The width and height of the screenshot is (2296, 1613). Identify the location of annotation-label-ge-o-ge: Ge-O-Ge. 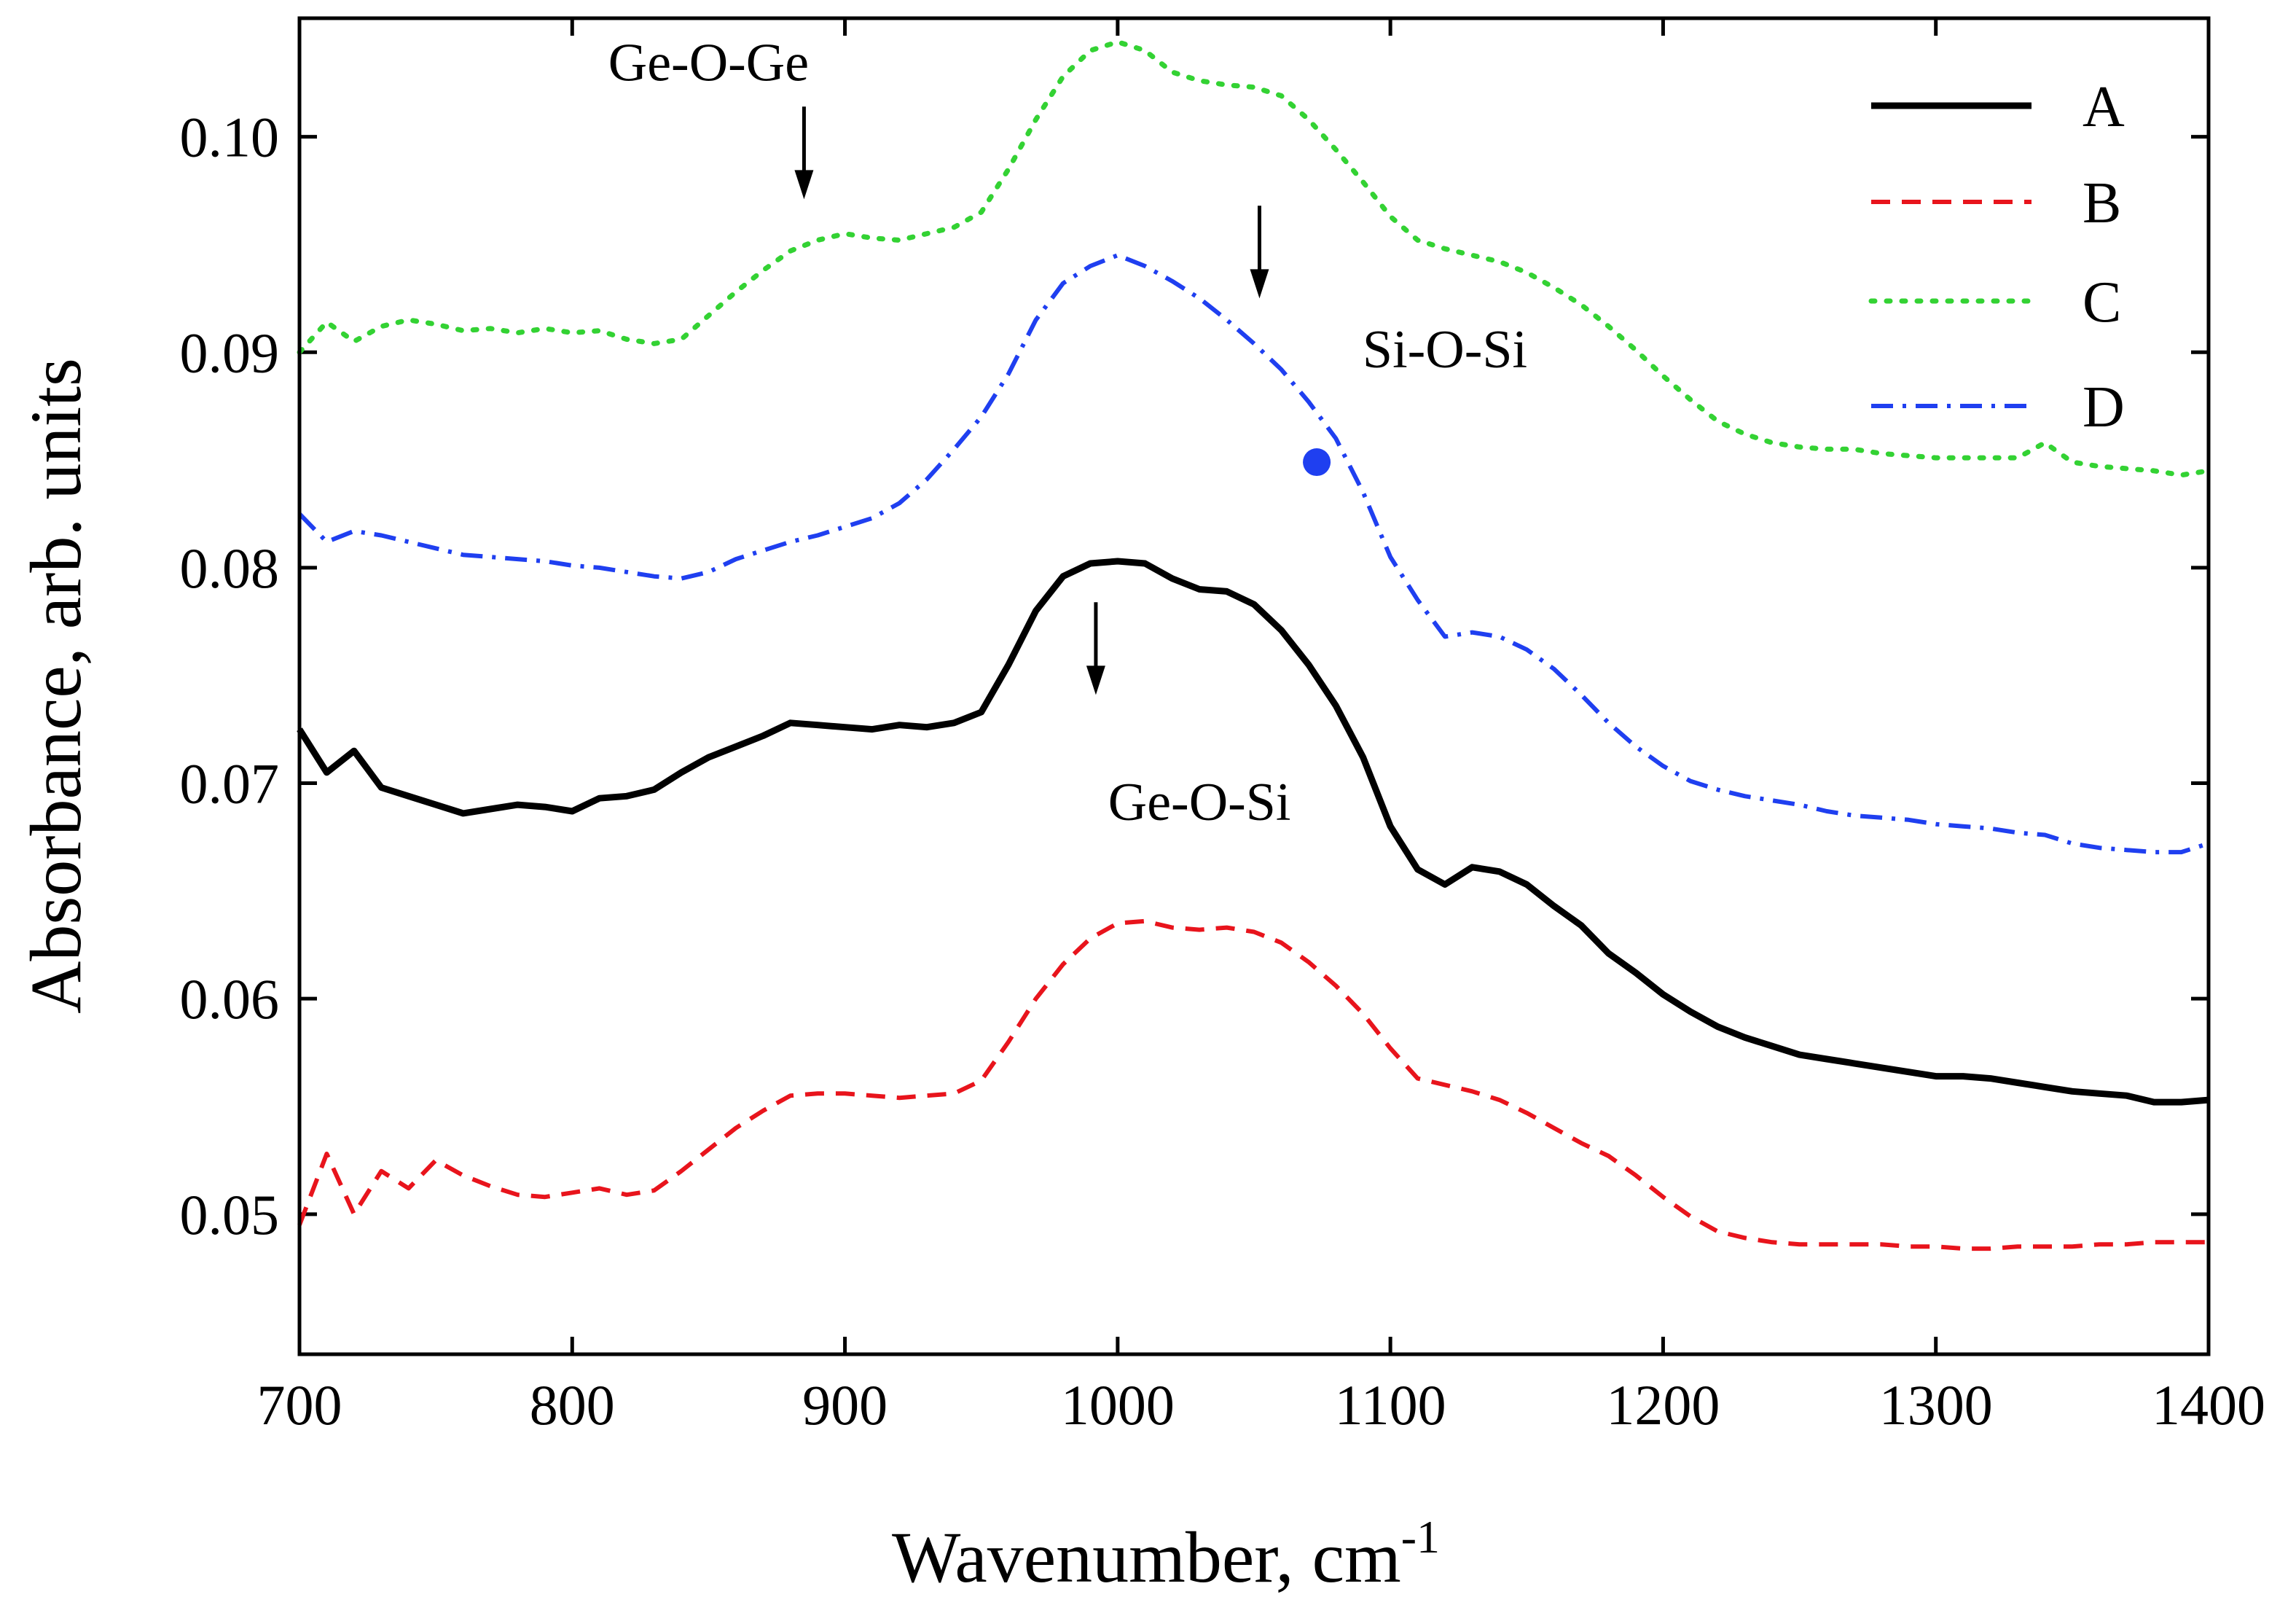
(708, 63).